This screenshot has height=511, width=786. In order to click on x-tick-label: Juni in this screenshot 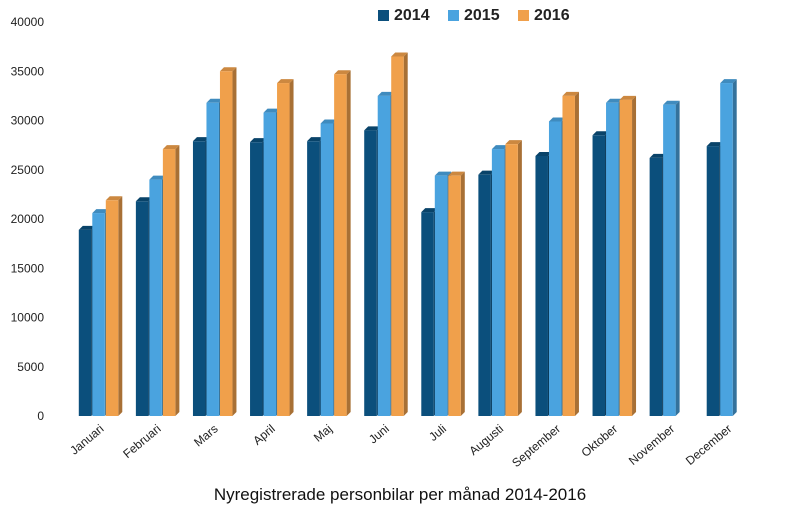, I will do `click(379, 434)`.